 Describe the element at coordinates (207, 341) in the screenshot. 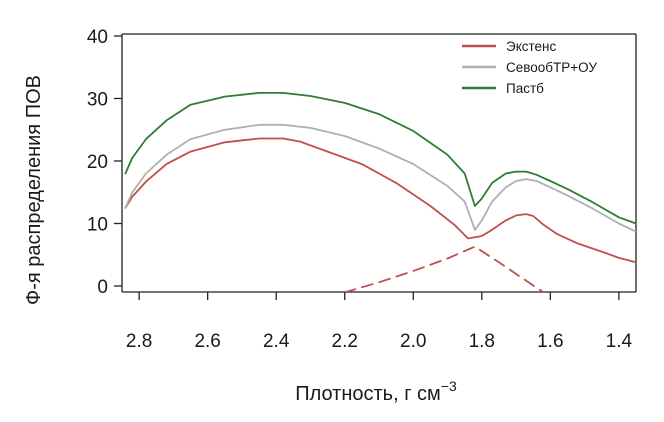

I see `x-tick-label: 2.6` at that location.